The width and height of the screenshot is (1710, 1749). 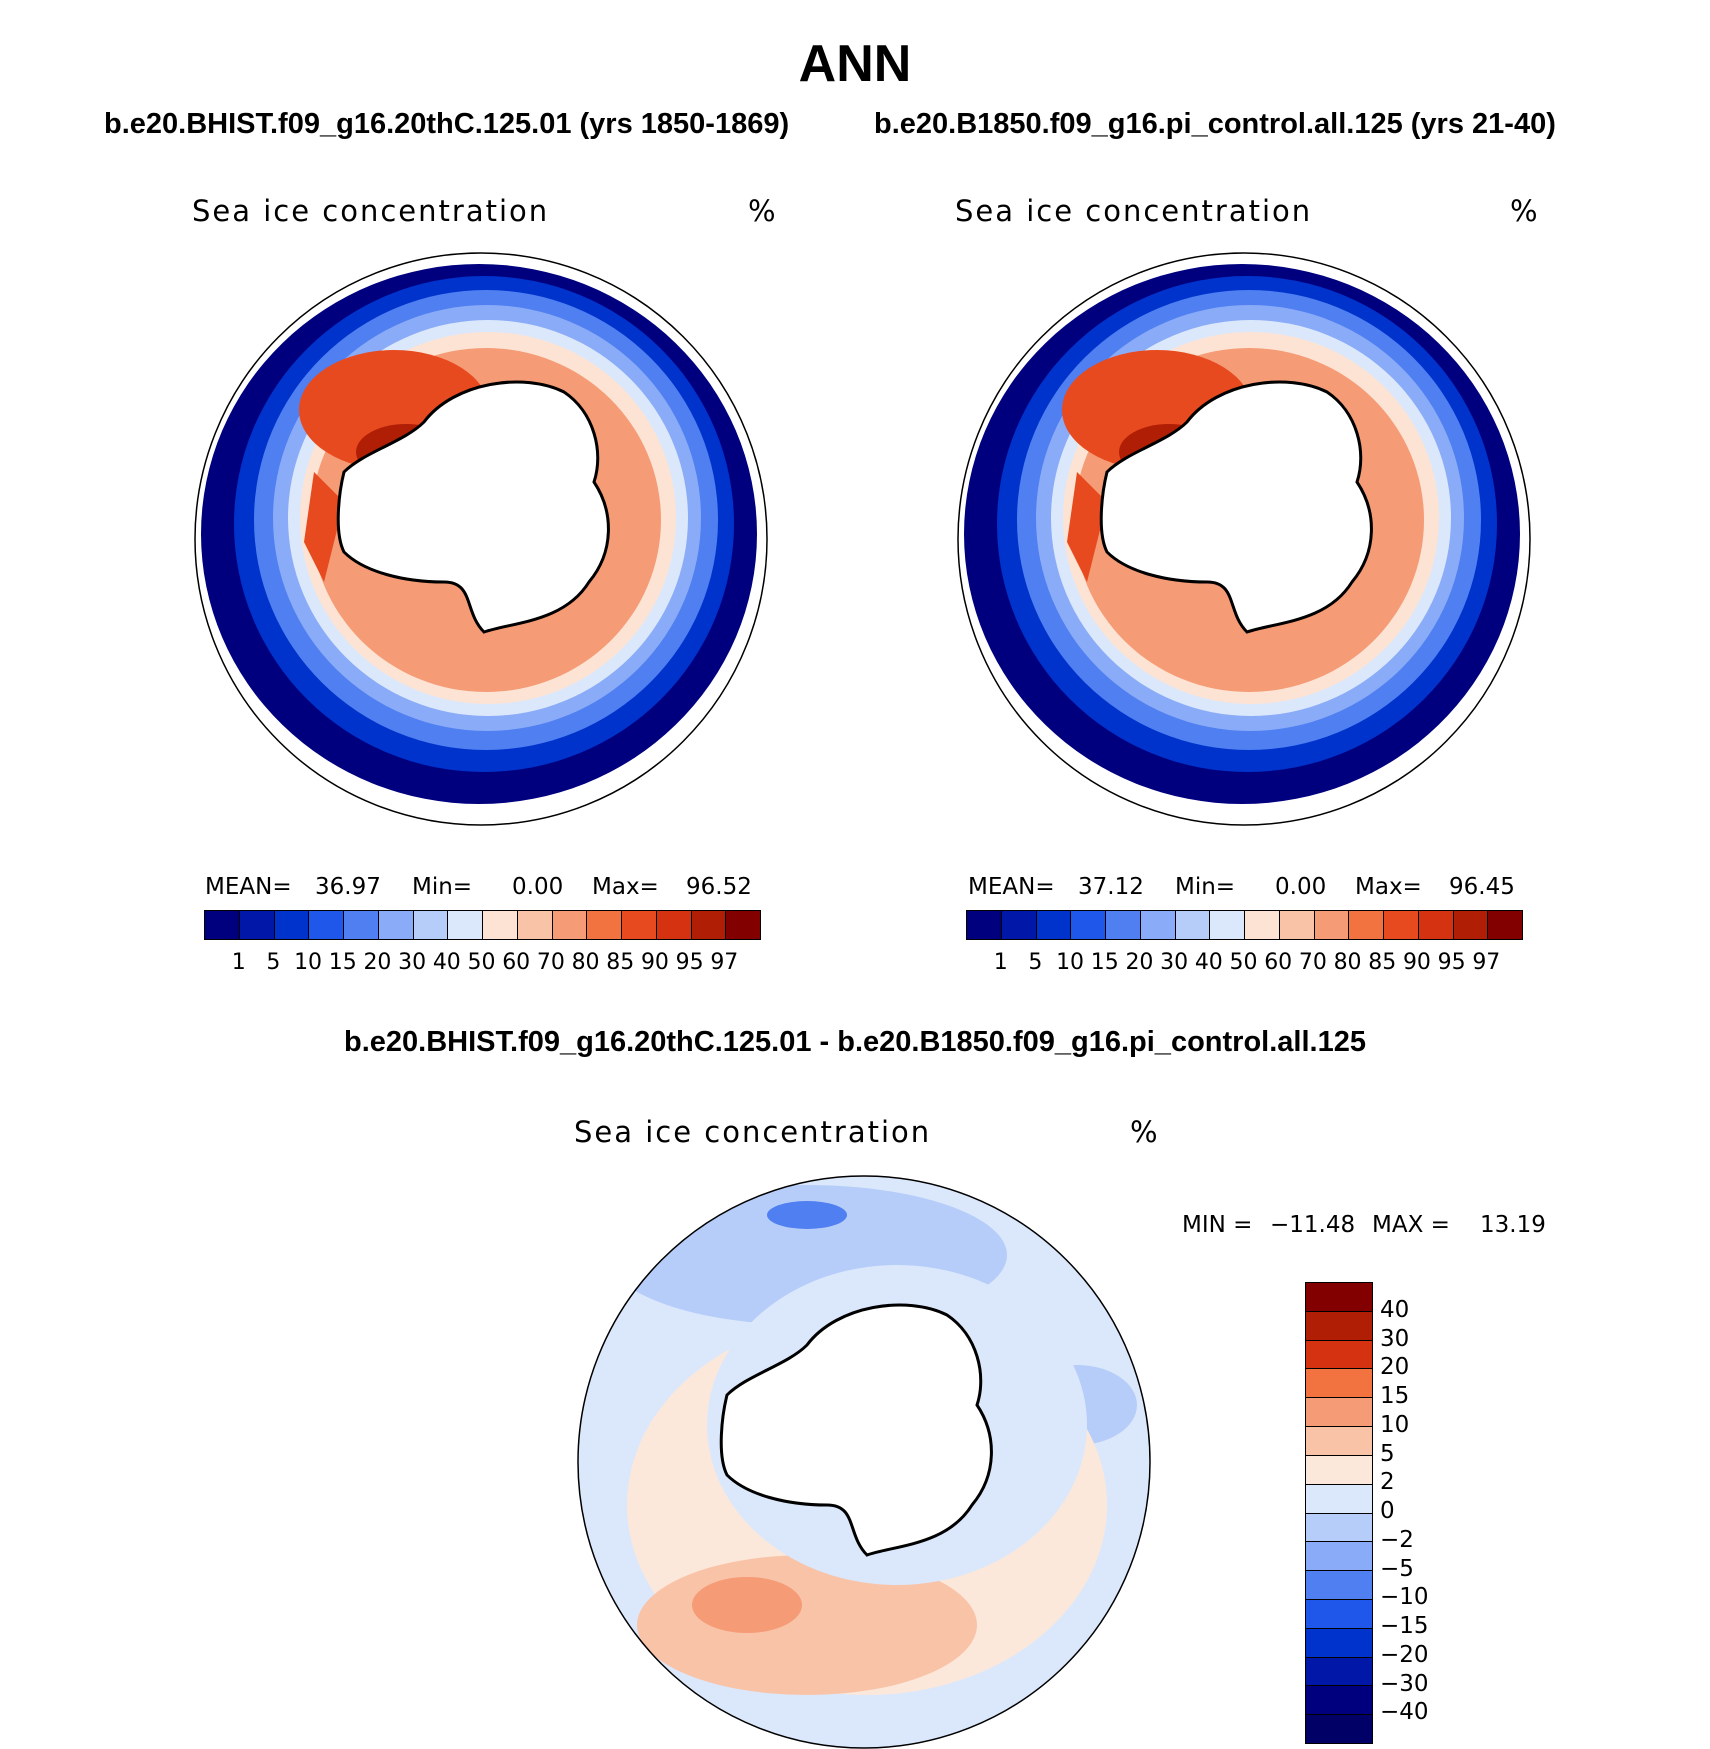 I want to click on diff-colorbar-ticks: 40 30 20 15 10 5 2 0 −2 −5 −10 −15 −20 −30 −40, so click(x=1420, y=1512).